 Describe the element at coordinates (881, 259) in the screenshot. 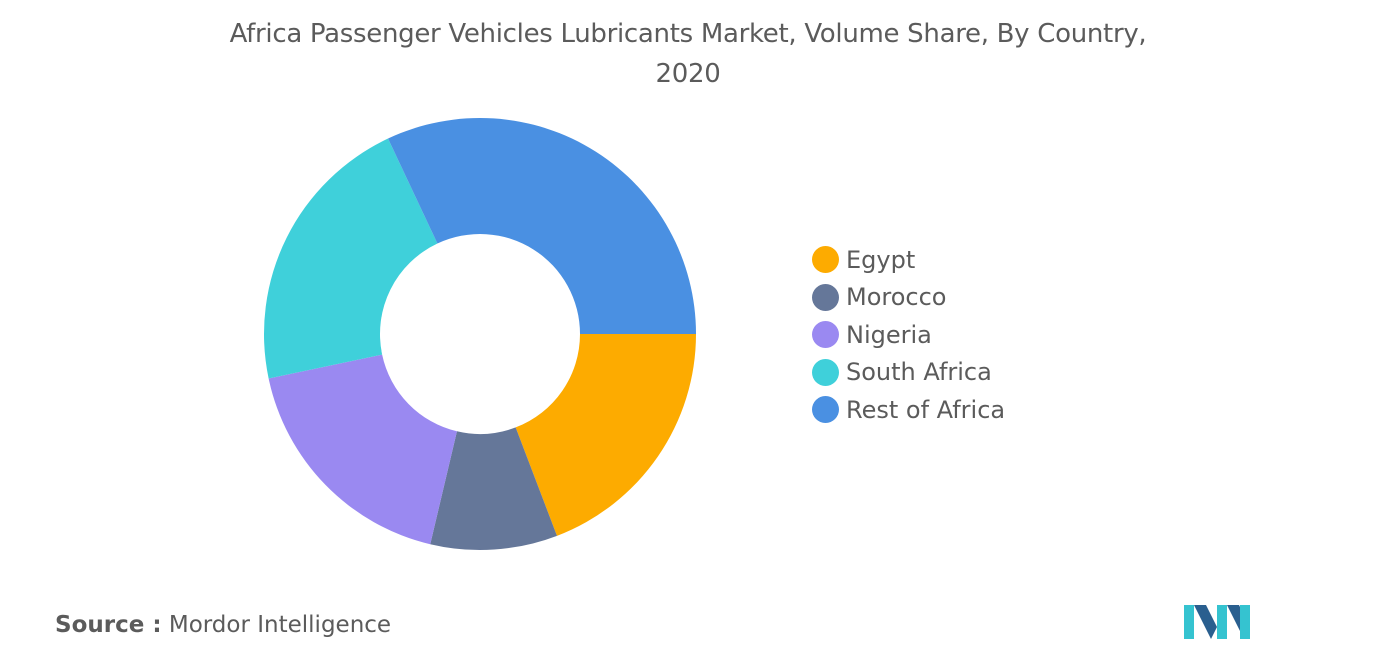

I see `legend-label-egypt: Egypt` at that location.